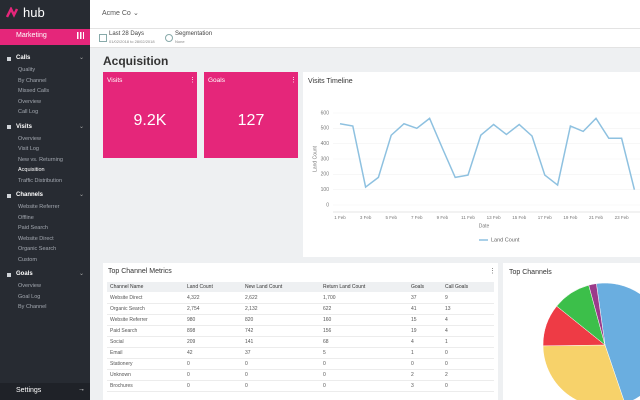  I want to click on table-cell: 19, so click(414, 331).